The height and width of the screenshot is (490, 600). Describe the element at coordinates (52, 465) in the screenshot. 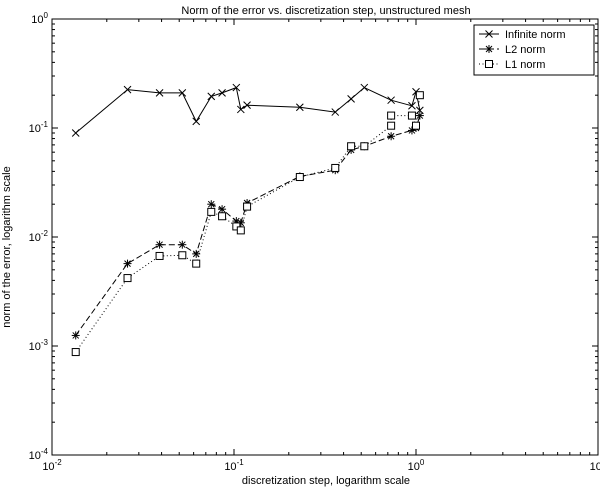

I see `x-tick-label: 10⁻²` at that location.